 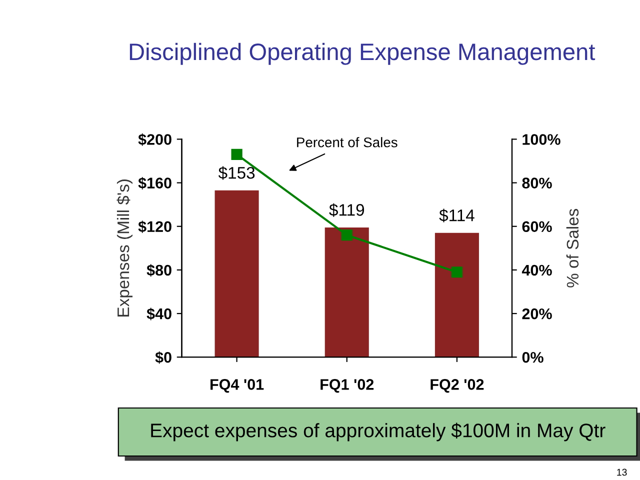 I want to click on y2-tick-label: 0%, so click(x=533, y=357).